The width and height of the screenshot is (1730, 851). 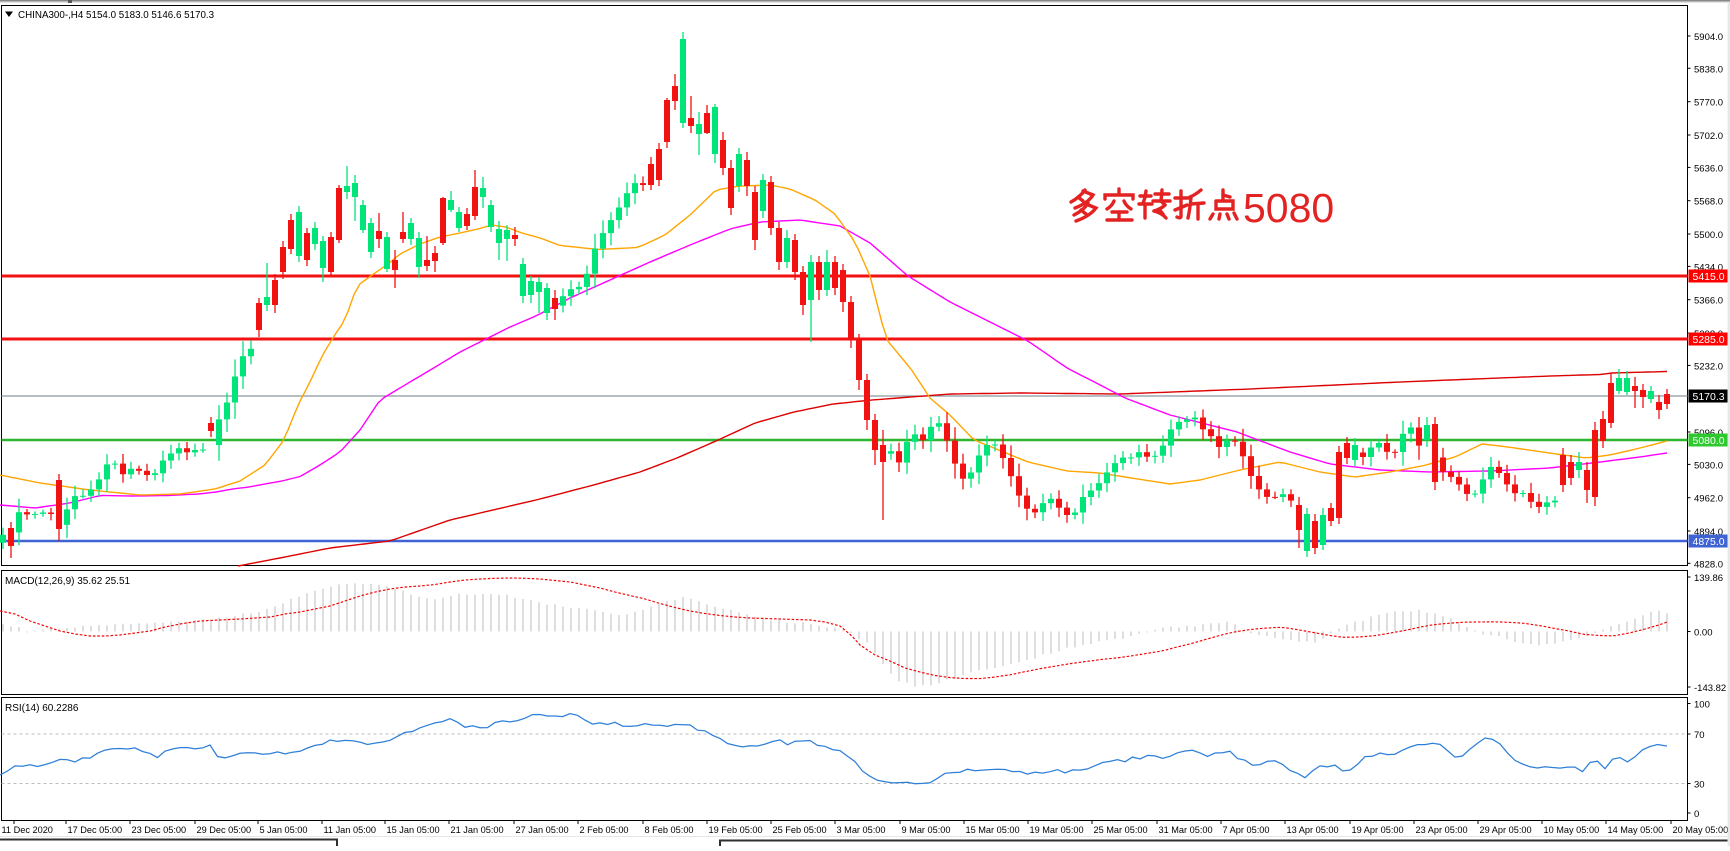 What do you see at coordinates (1708, 499) in the screenshot?
I see `svg-text: 4962.0` at bounding box center [1708, 499].